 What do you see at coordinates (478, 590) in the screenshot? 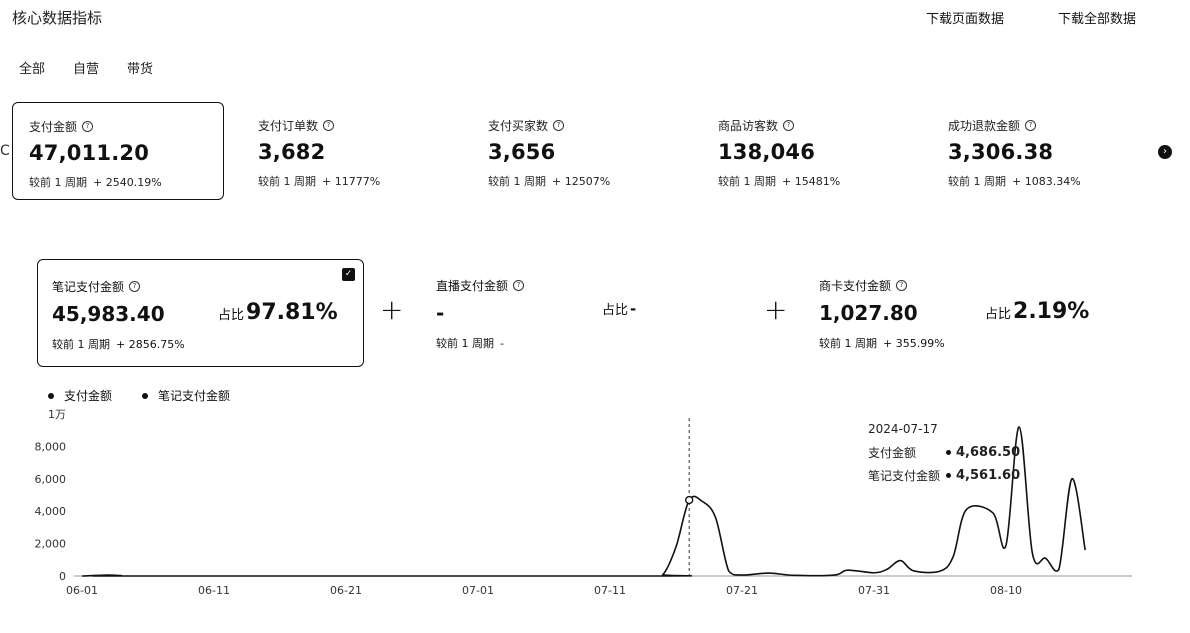
I see `x-tick-label: 07-01` at bounding box center [478, 590].